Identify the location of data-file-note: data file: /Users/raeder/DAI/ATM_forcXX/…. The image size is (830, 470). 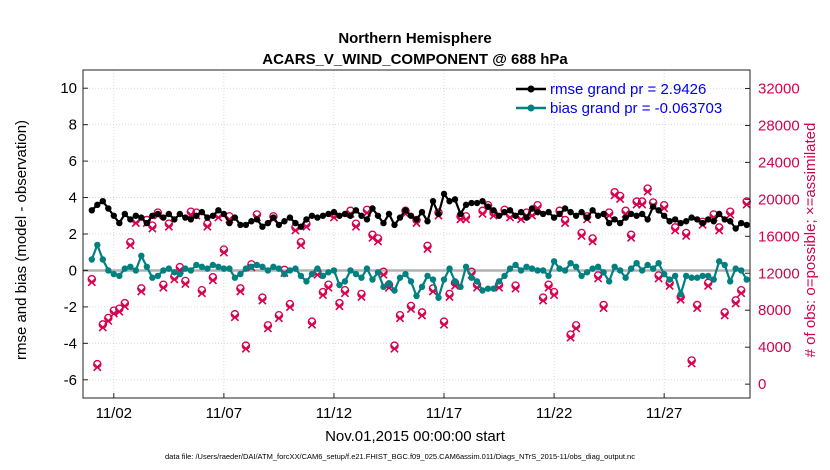
(400, 456).